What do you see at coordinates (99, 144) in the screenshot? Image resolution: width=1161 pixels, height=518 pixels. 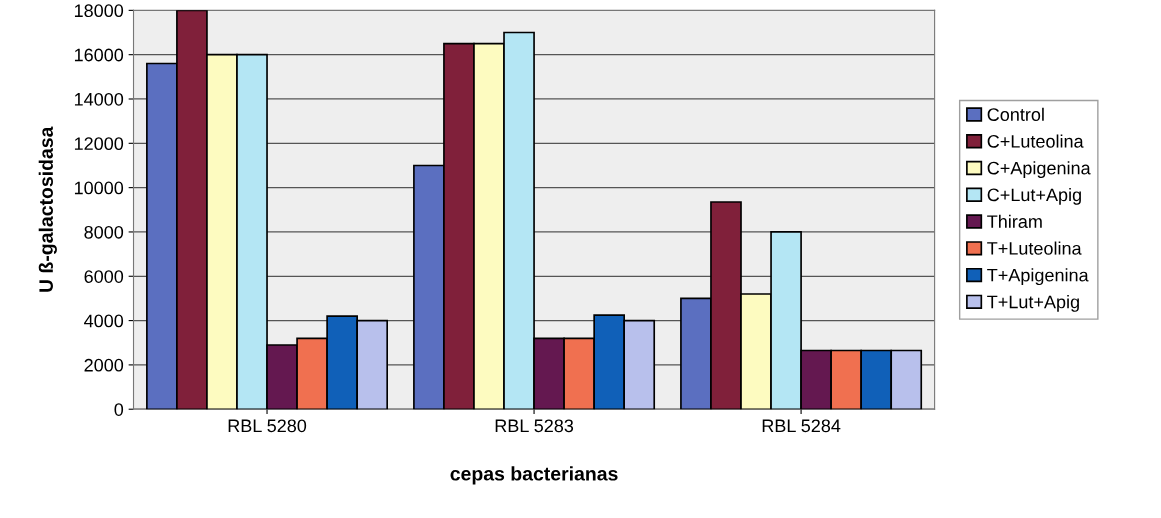 I see `y-tick-label: 12000` at bounding box center [99, 144].